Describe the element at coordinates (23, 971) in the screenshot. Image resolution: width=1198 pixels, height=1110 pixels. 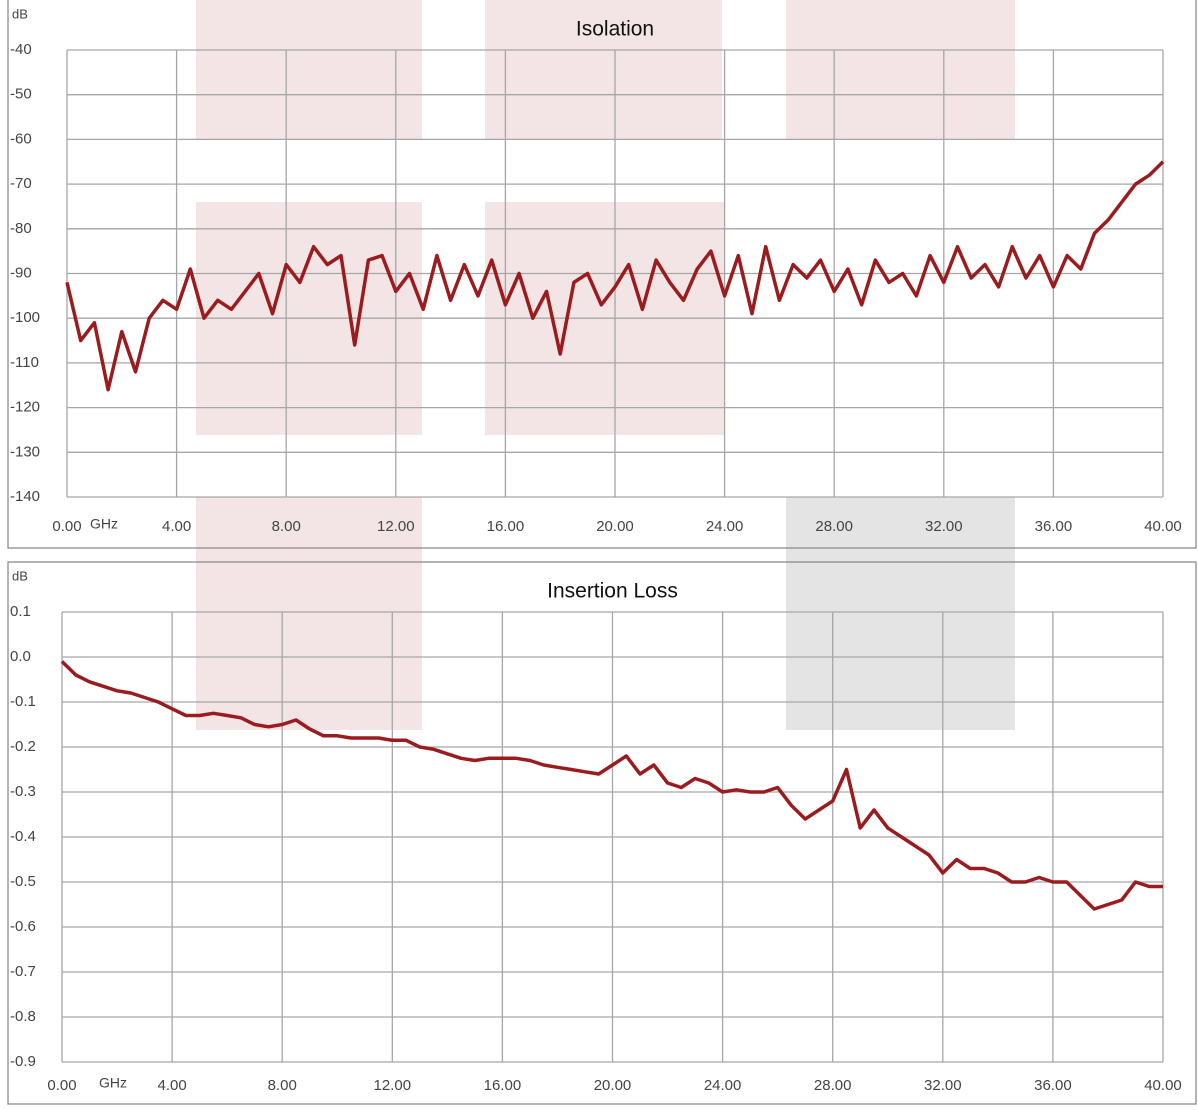
I see `y-tick-label: -0.7` at that location.